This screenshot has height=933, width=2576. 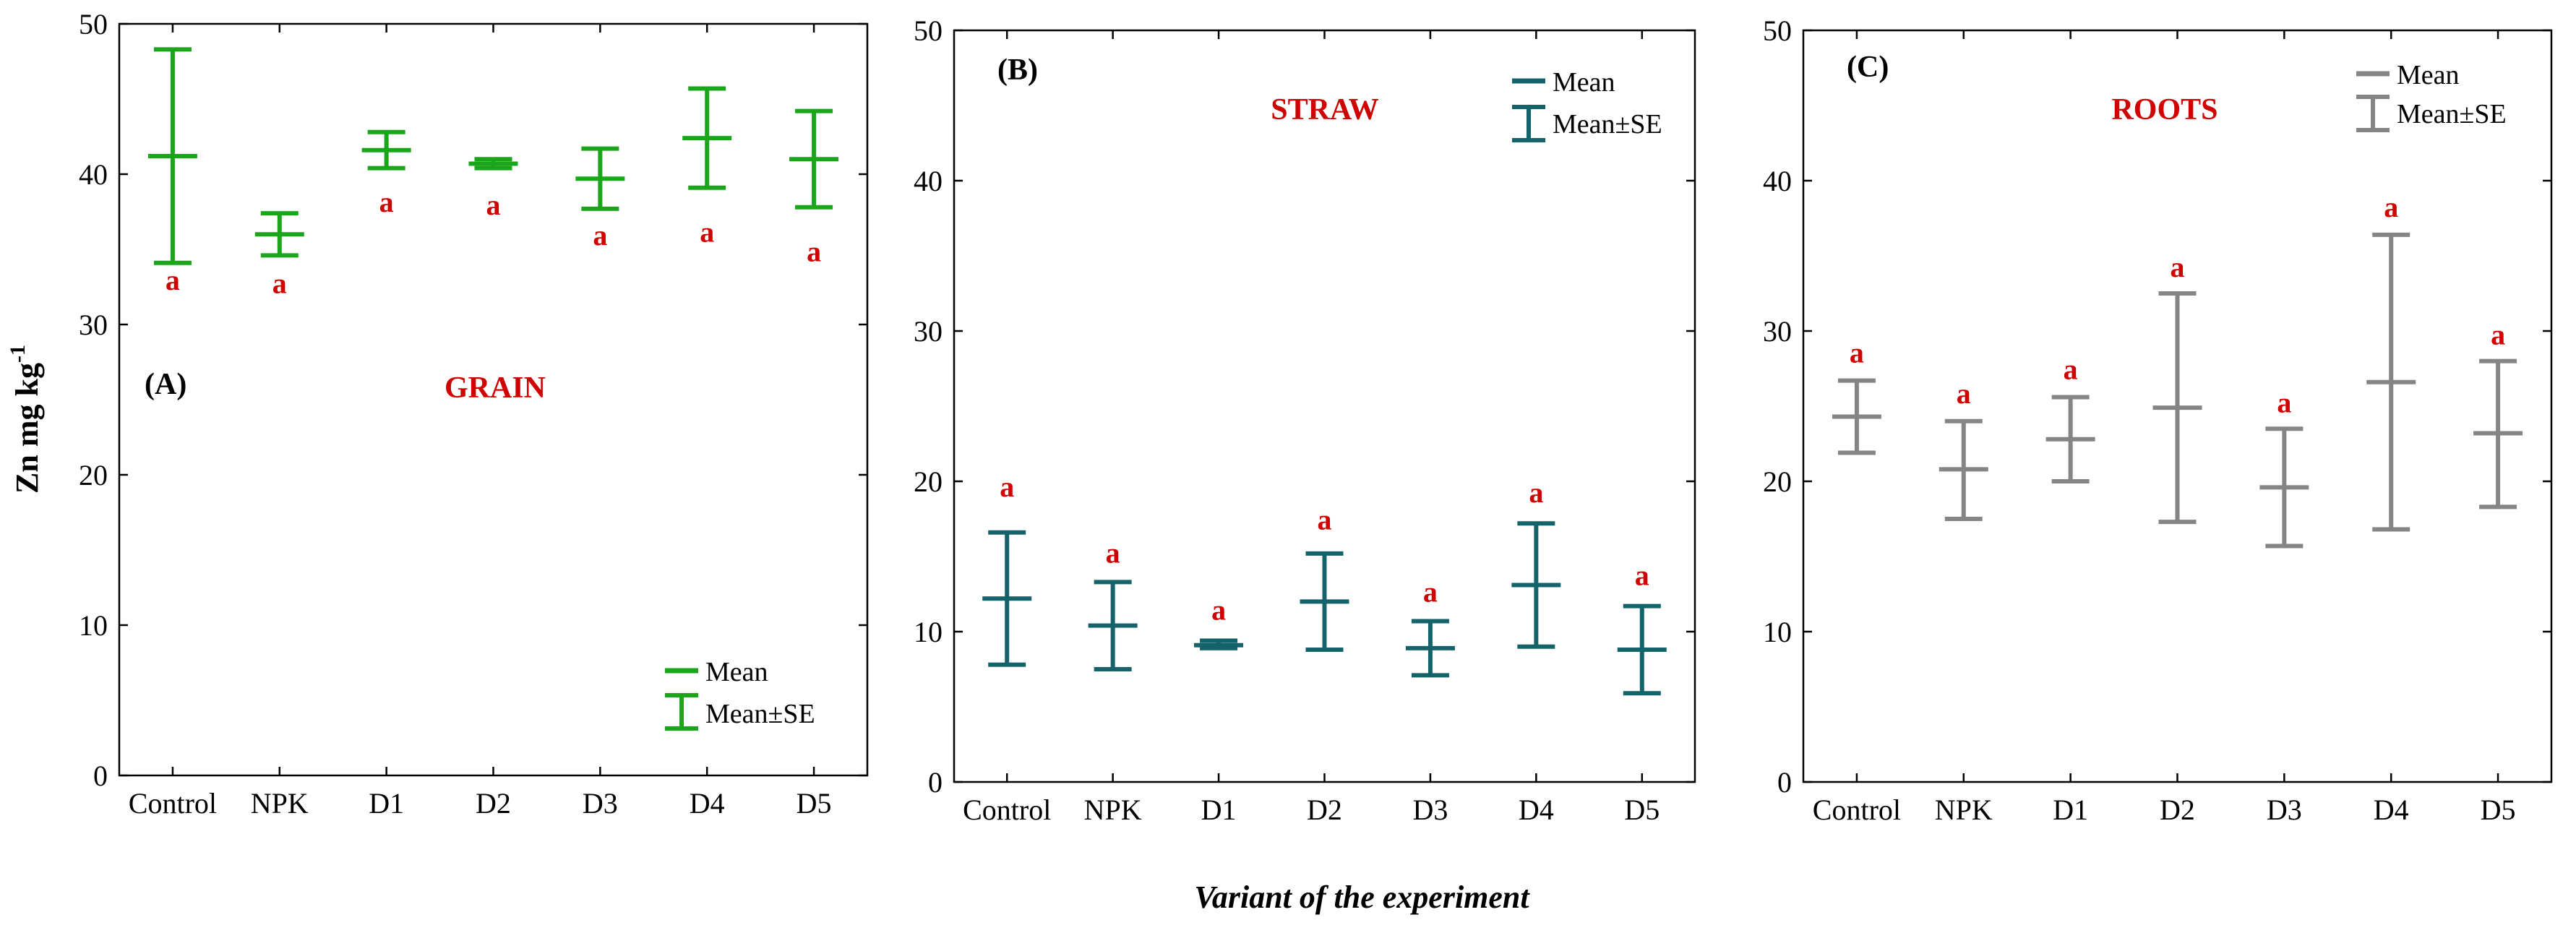 I want to click on panel-title: GRAIN, so click(x=496, y=388).